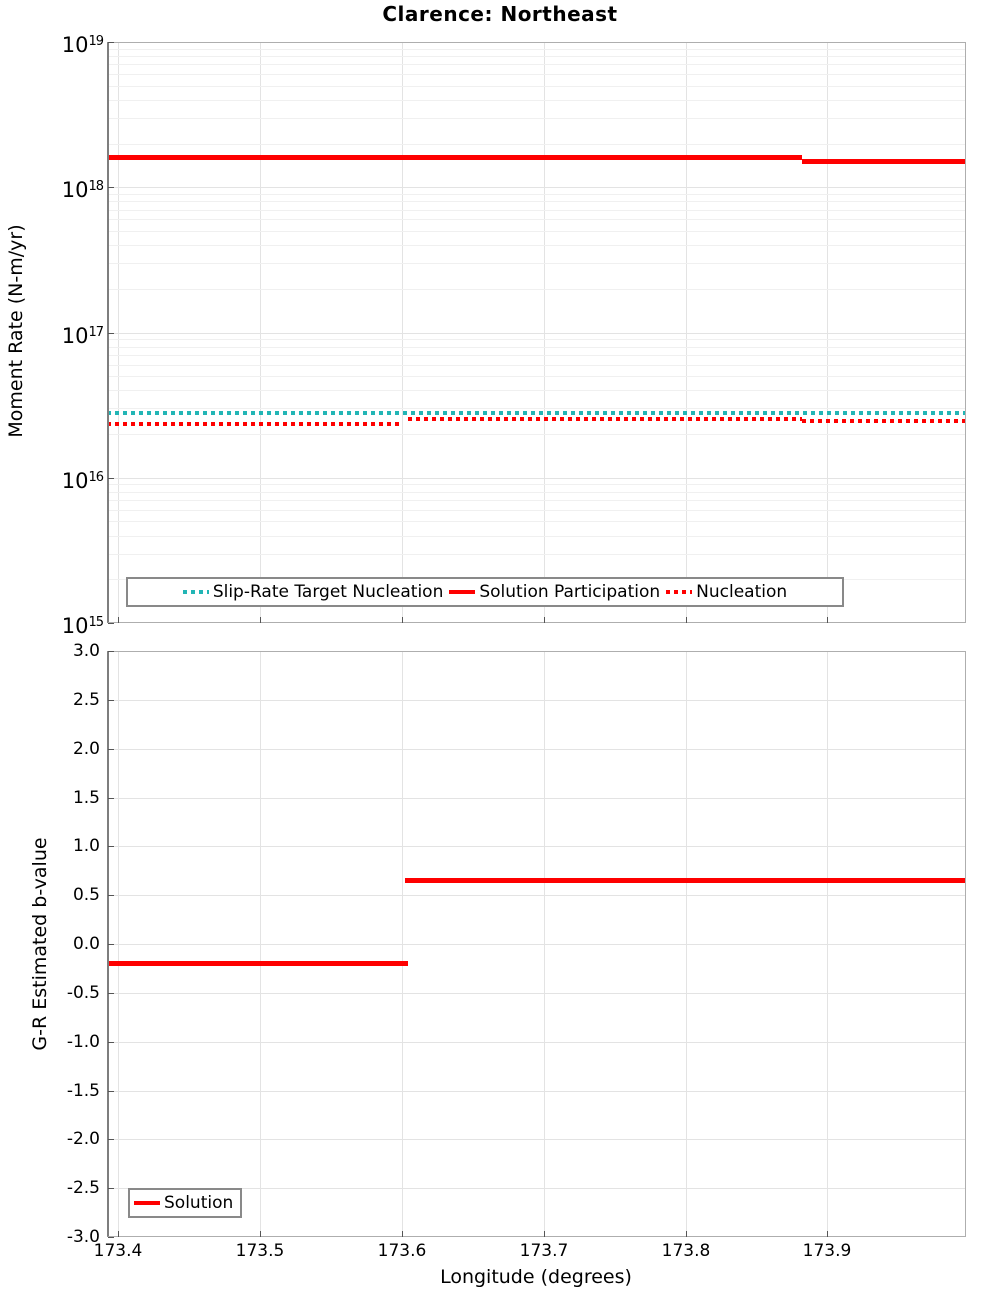  I want to click on y-tick-label-b-value: 0.5, so click(86, 895).